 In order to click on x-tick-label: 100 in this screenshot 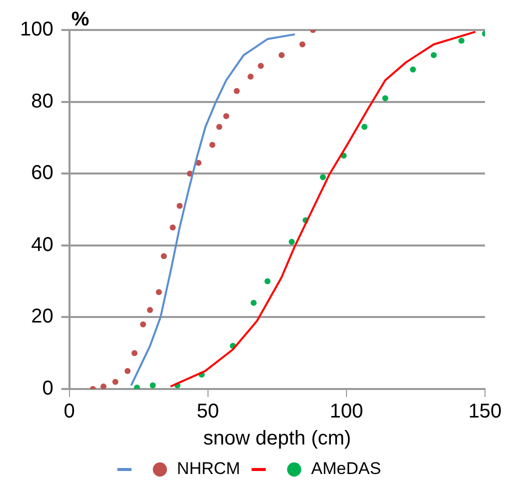, I will do `click(347, 411)`.